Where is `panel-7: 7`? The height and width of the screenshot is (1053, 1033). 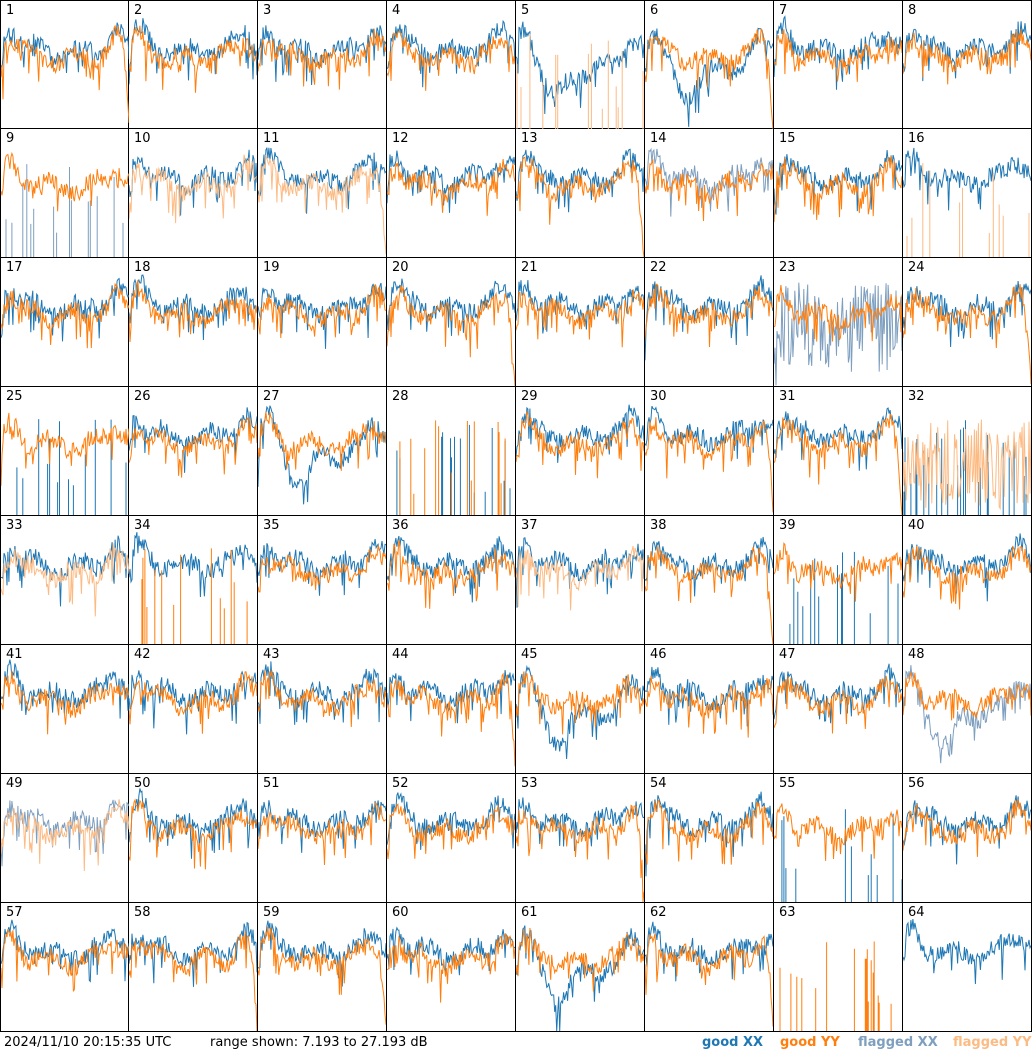 panel-7: 7 is located at coordinates (838, 64).